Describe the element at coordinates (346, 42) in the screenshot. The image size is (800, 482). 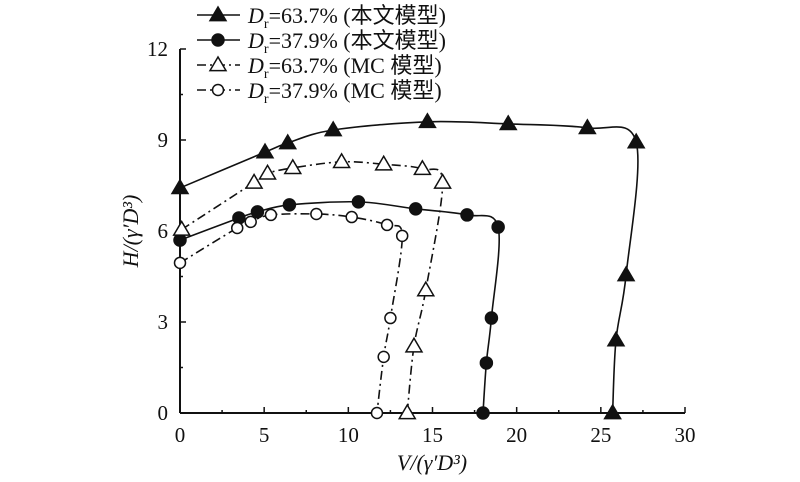
I see `legend-label: Dr=37.9% (本文模型)` at that location.